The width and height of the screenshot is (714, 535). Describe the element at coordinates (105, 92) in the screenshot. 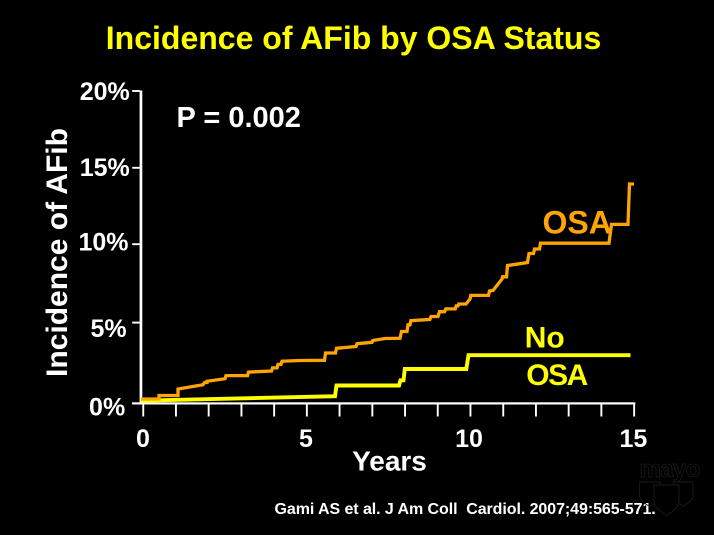

I see `svg-text: 20%` at that location.